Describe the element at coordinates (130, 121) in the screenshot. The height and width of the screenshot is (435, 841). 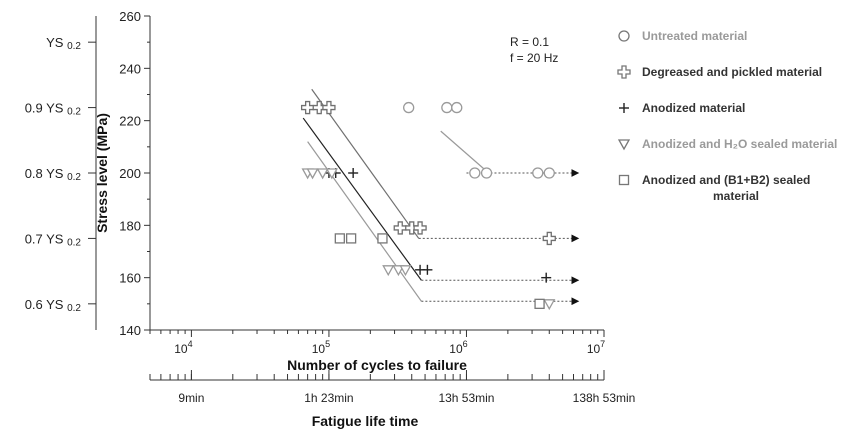
I see `y-tick-label: 220` at that location.